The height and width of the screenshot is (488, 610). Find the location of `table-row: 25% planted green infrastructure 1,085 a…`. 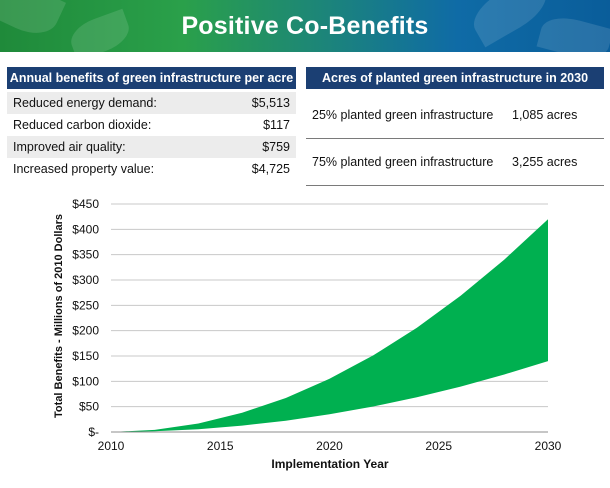

table-row: 25% planted green infrastructure 1,085 a… is located at coordinates (455, 115).